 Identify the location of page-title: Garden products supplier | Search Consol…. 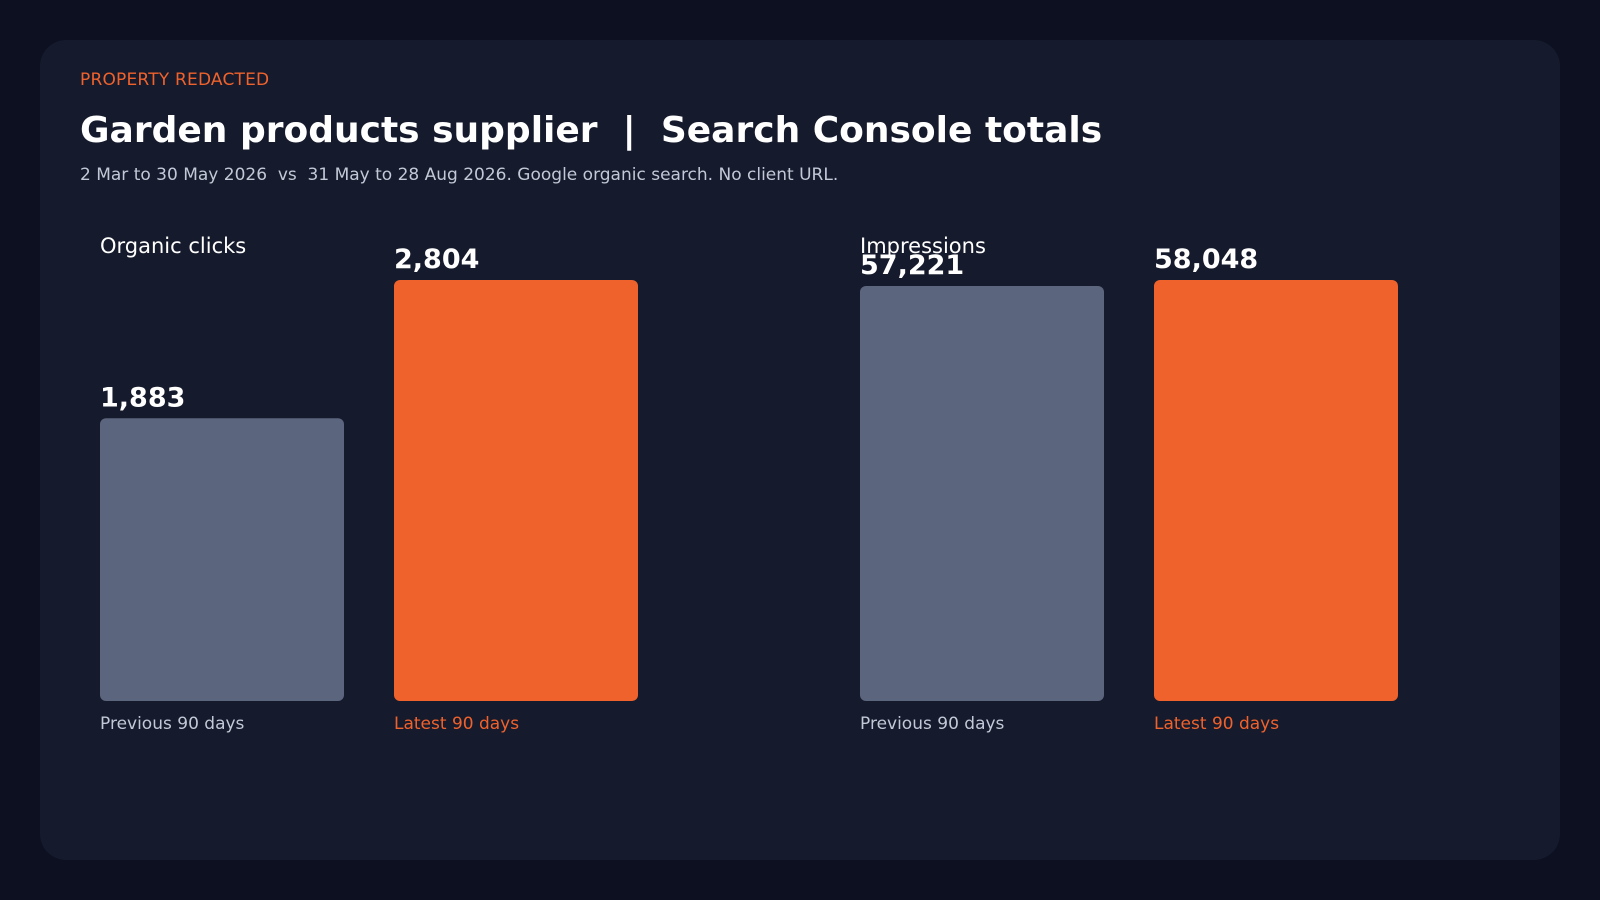
(591, 130).